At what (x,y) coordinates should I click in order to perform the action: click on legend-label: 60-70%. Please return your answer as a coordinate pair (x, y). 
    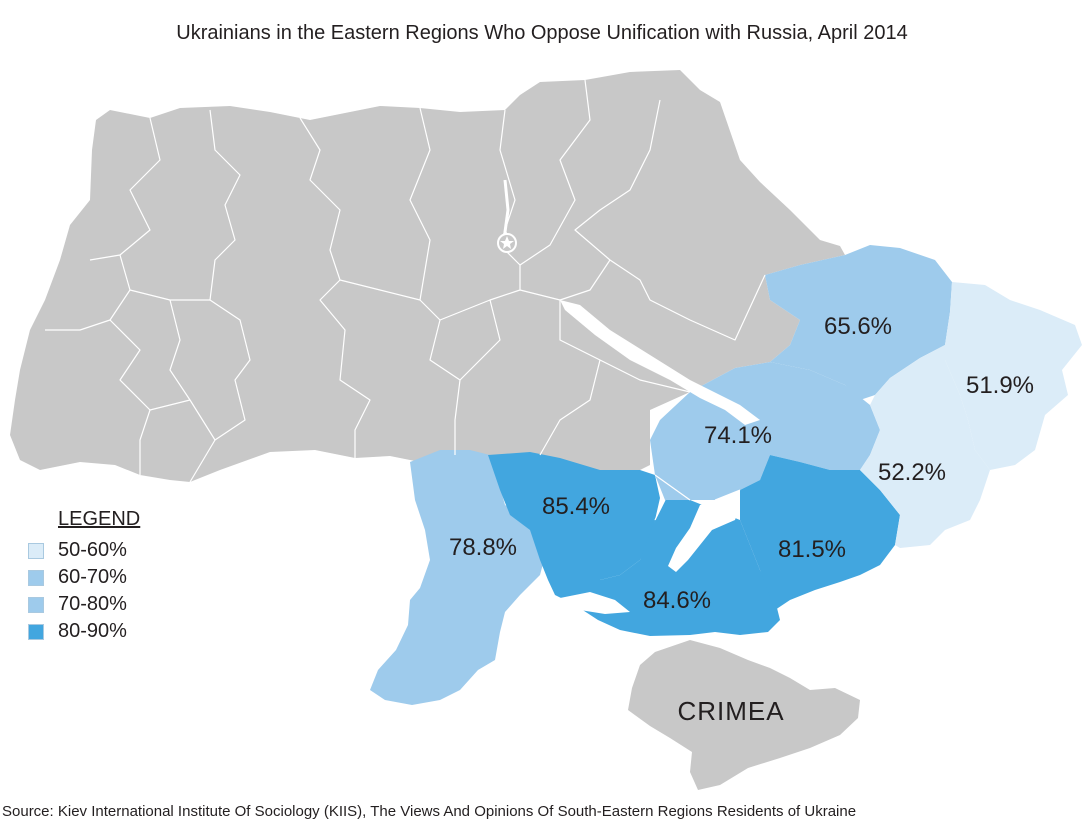
    Looking at the image, I should click on (92, 577).